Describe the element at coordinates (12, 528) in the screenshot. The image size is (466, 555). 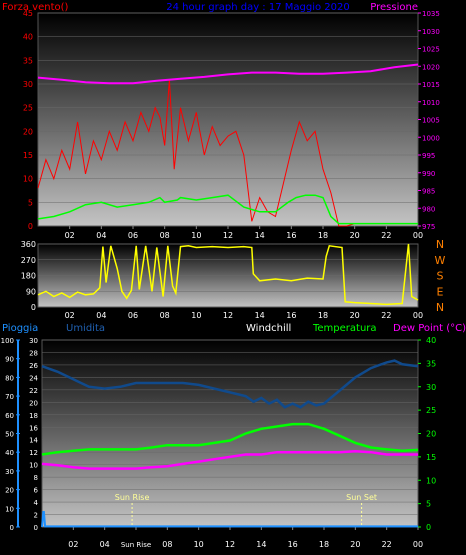
I see `rain-tick-label: 0` at that location.